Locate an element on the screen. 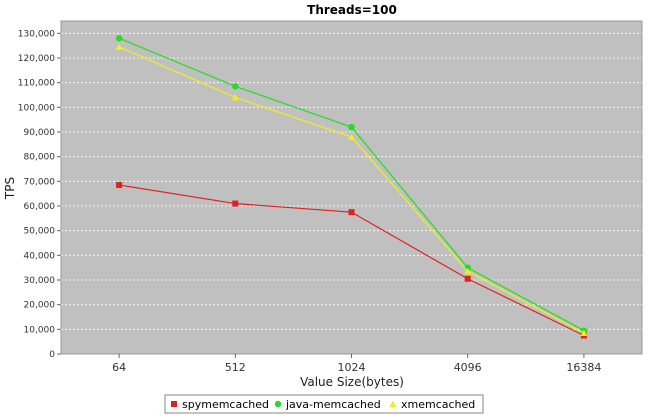 Image resolution: width=650 pixels, height=418 pixels. y-tick-label: 90,000 is located at coordinates (40, 133).